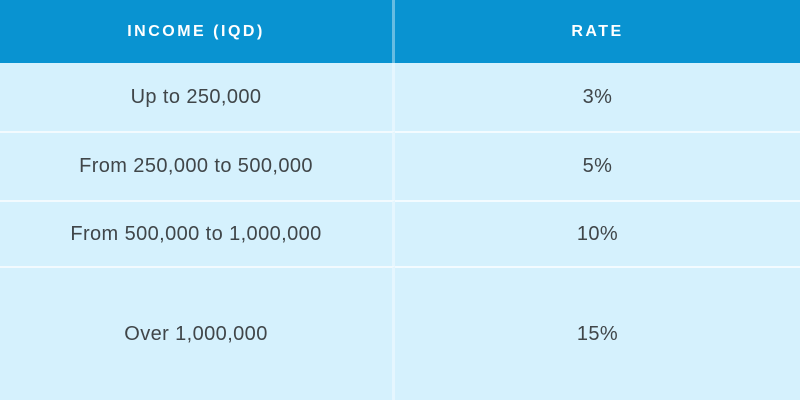 This screenshot has width=800, height=400. I want to click on rate-cell: 5%, so click(597, 165).